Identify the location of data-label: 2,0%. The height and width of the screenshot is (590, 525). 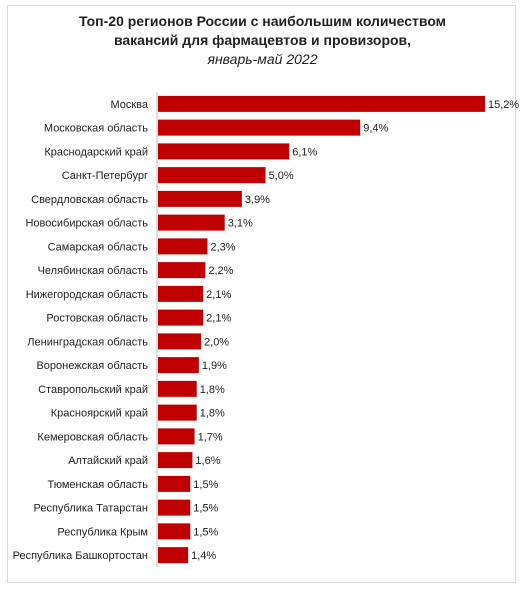
(216, 342).